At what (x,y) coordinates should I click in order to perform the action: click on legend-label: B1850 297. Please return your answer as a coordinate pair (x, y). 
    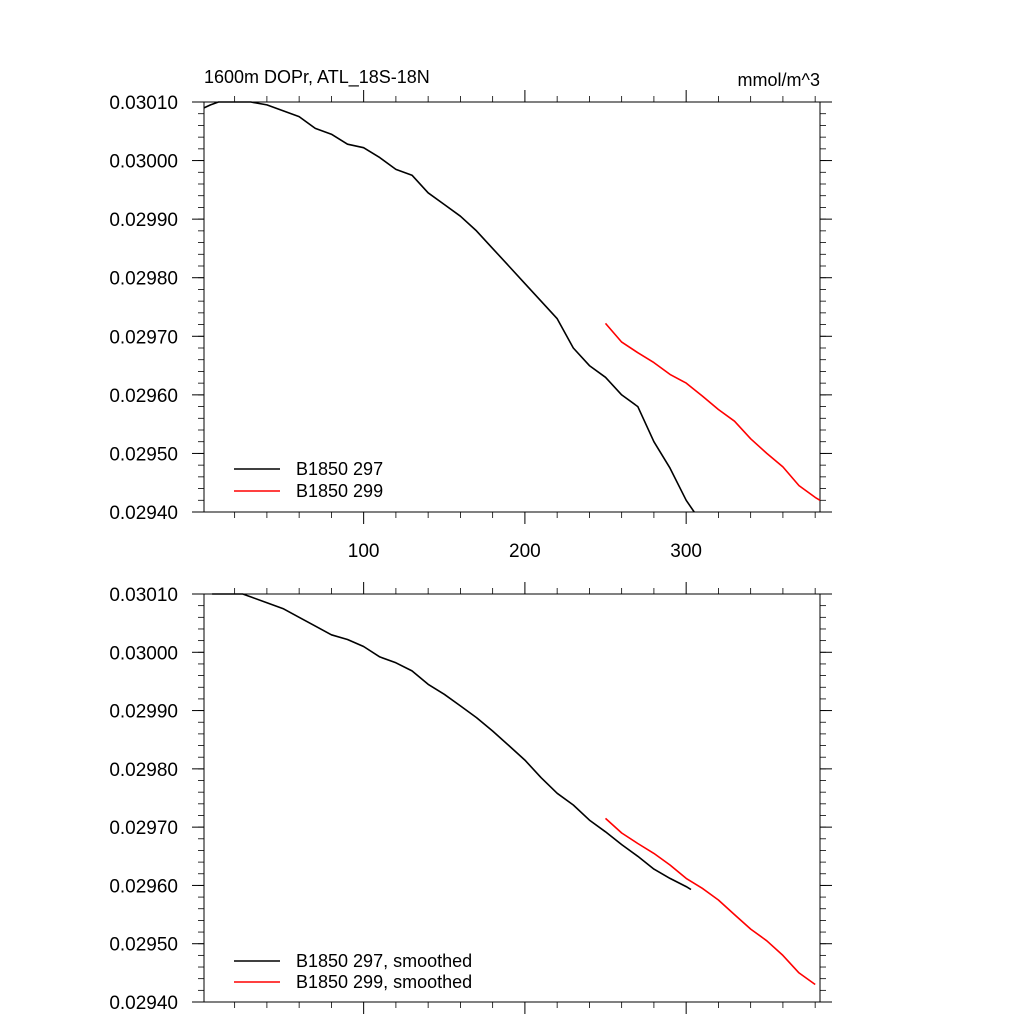
    Looking at the image, I should click on (339, 469).